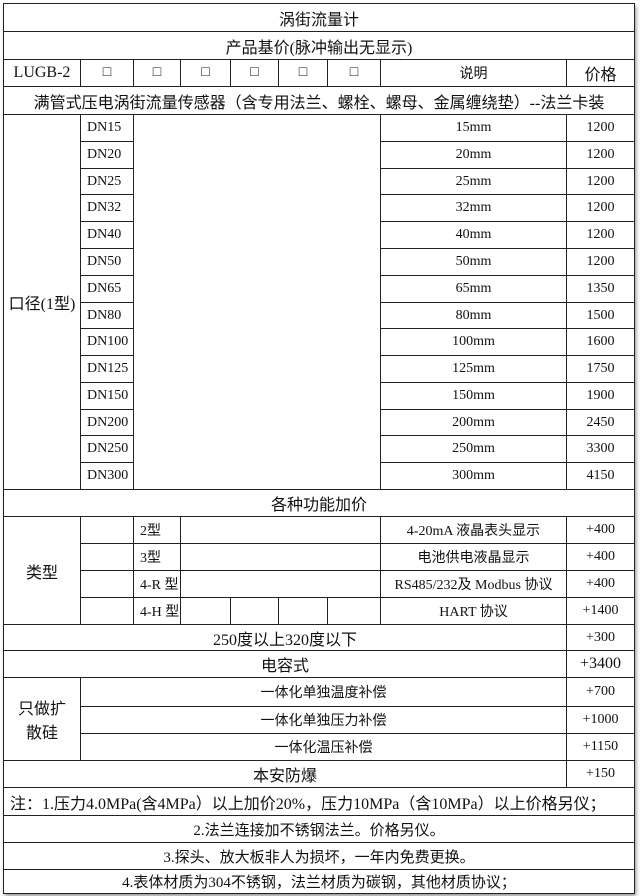 Image resolution: width=640 pixels, height=896 pixels. What do you see at coordinates (107, 342) in the screenshot?
I see `dn-size: DN100` at bounding box center [107, 342].